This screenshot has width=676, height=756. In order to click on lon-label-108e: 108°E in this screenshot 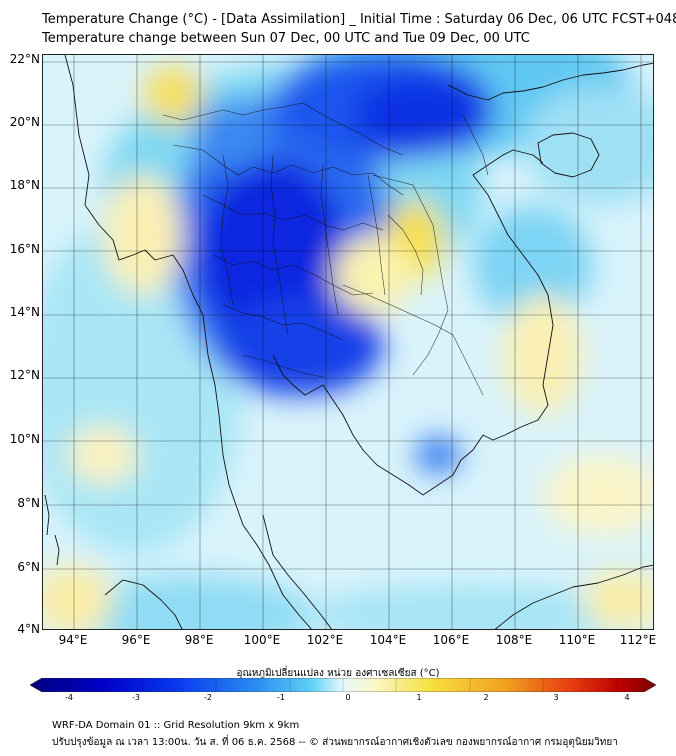, I will do `click(514, 640)`.